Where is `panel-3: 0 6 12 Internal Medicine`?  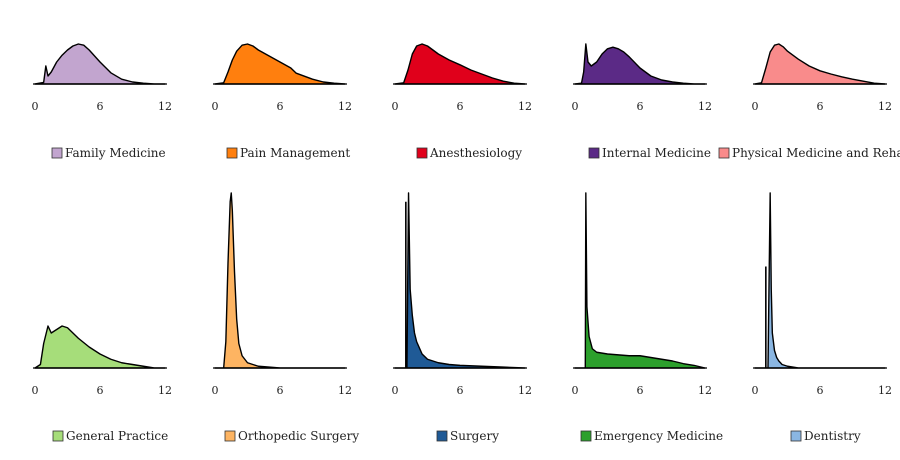 panel-3: 0 6 12 Internal Medicine is located at coordinates (642, 101).